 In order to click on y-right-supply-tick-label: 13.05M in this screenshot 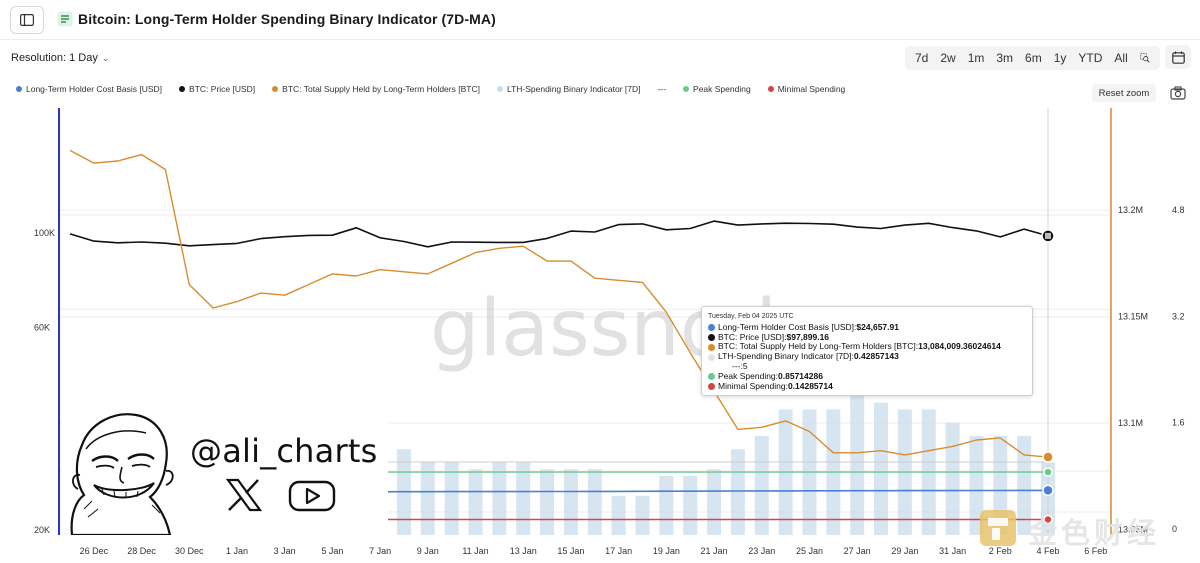, I will do `click(1133, 530)`.